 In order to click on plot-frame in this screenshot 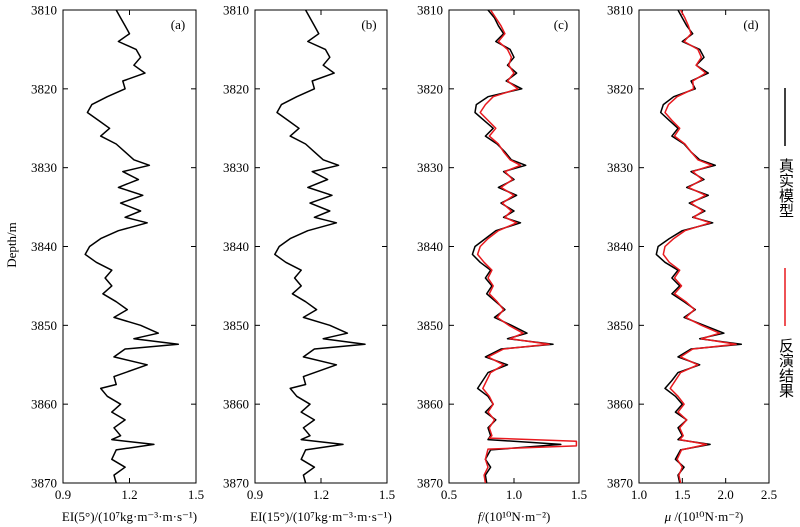, I will do `click(514, 246)`.